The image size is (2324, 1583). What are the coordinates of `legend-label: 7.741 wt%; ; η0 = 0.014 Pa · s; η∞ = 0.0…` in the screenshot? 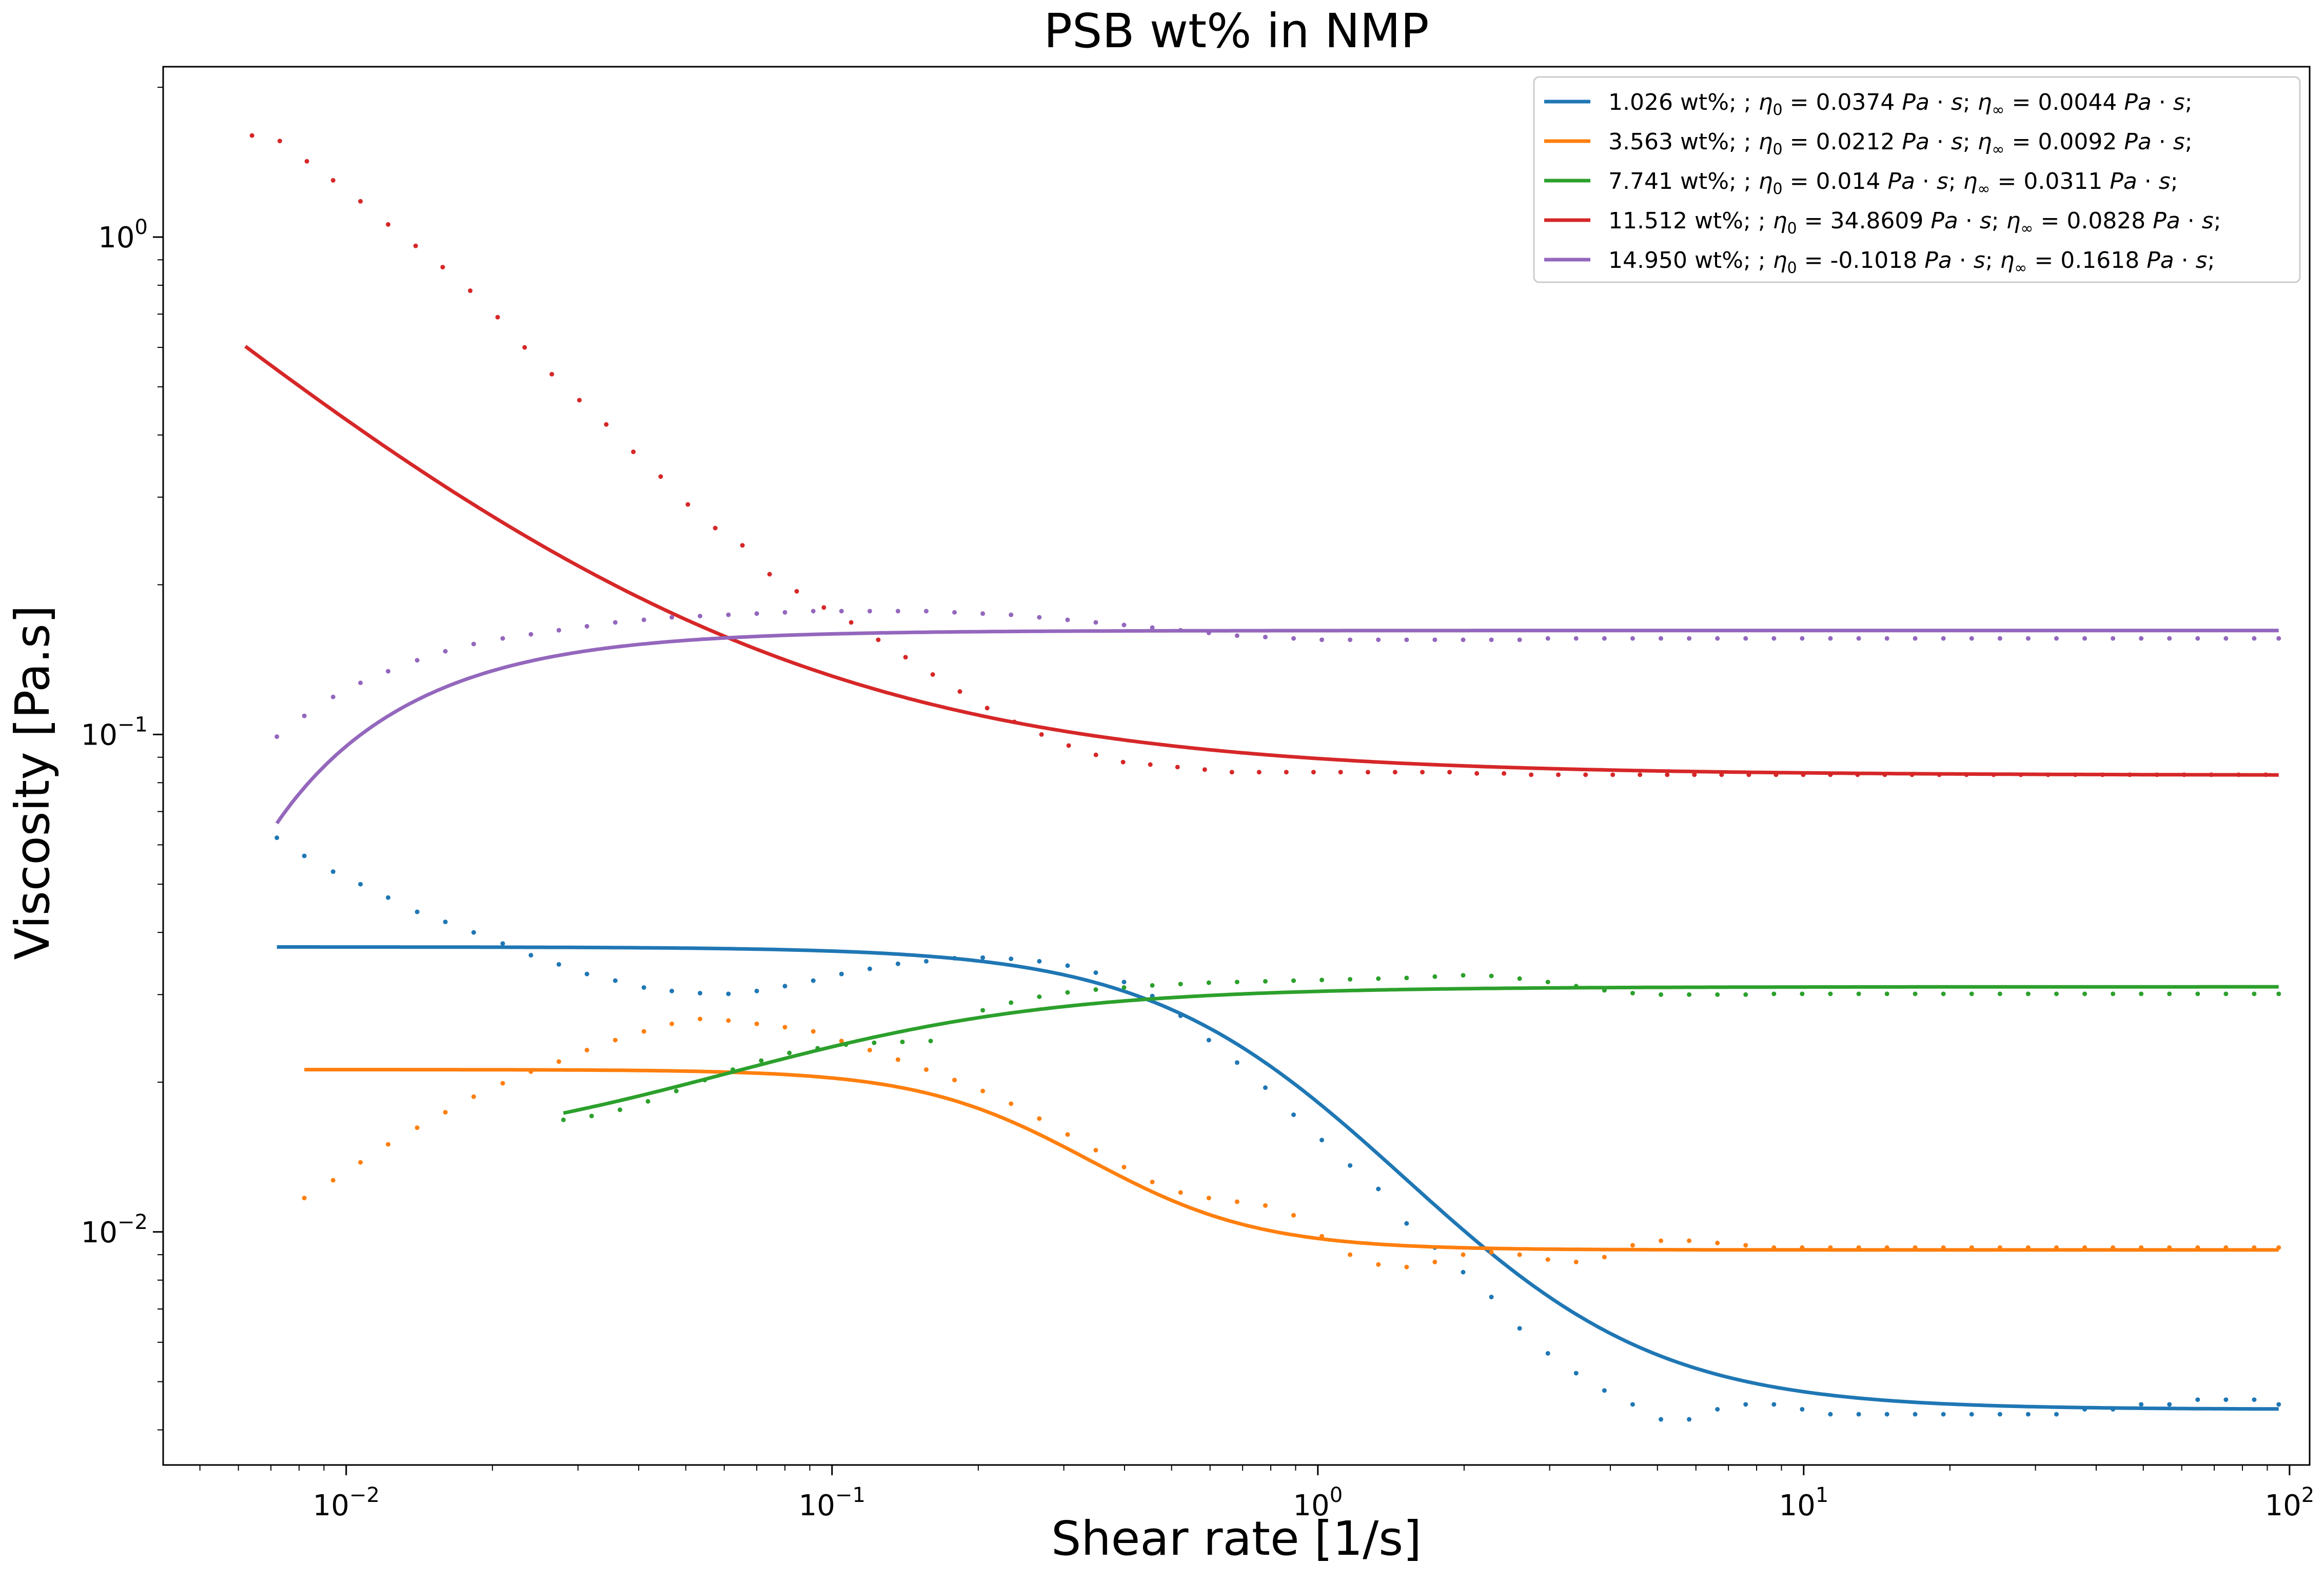 It's located at (1893, 183).